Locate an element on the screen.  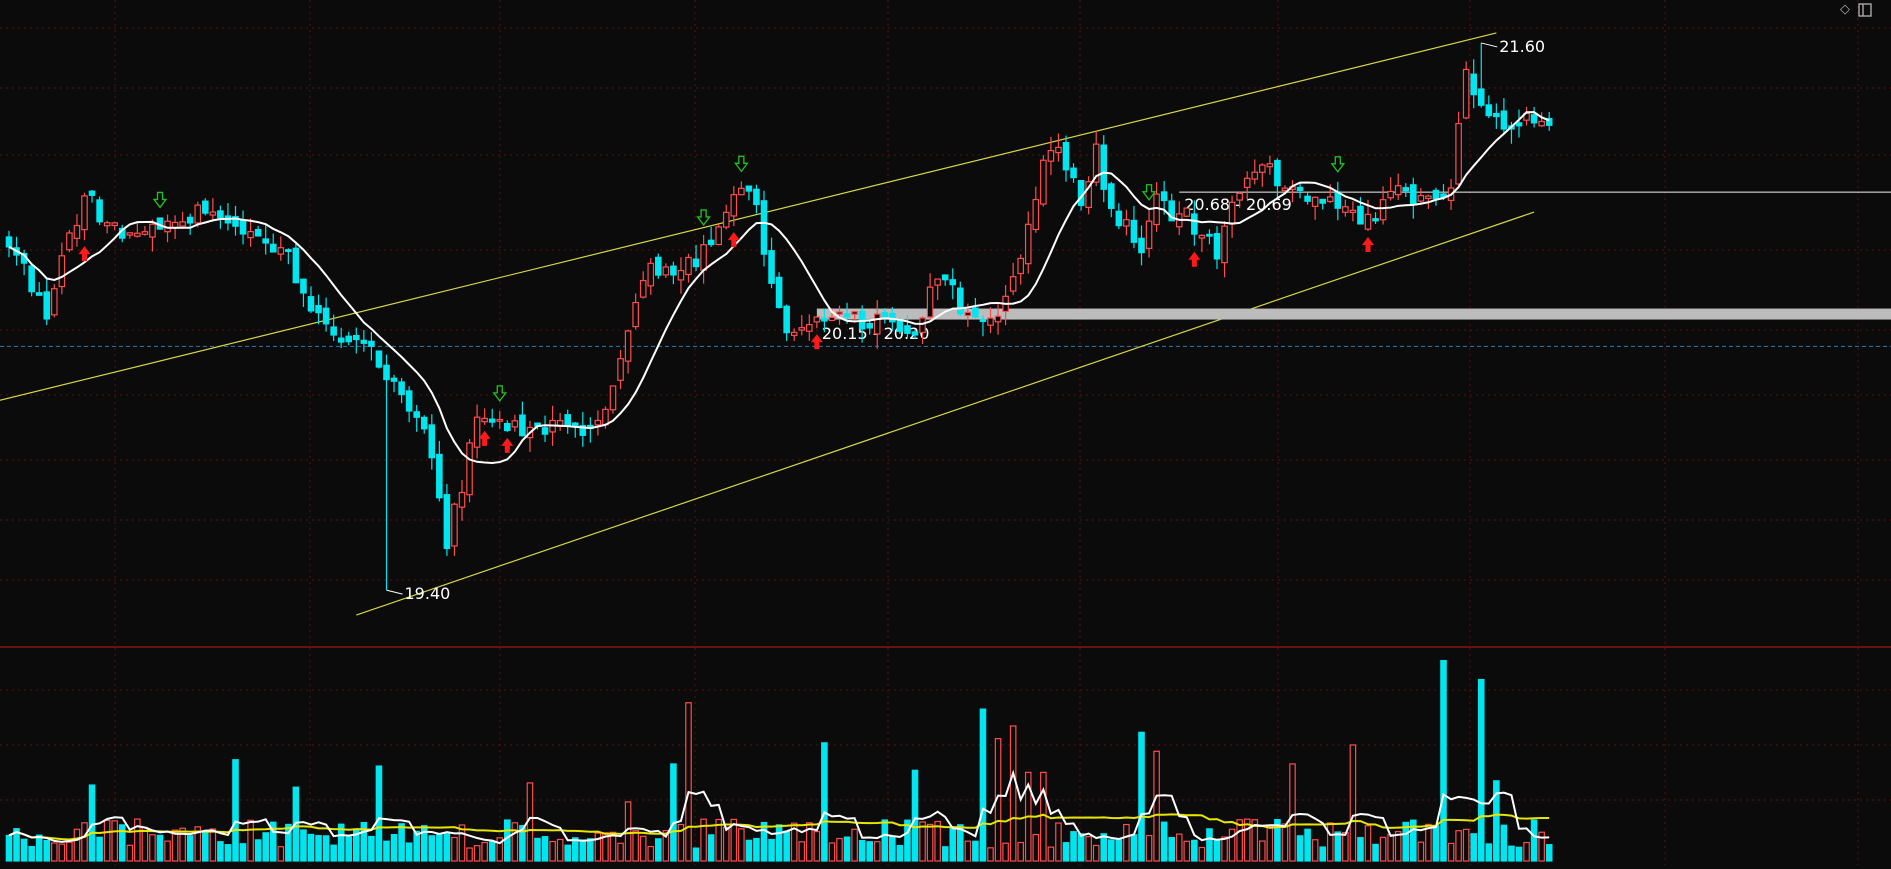
panel-toggle-icon is located at coordinates (1865, 10).